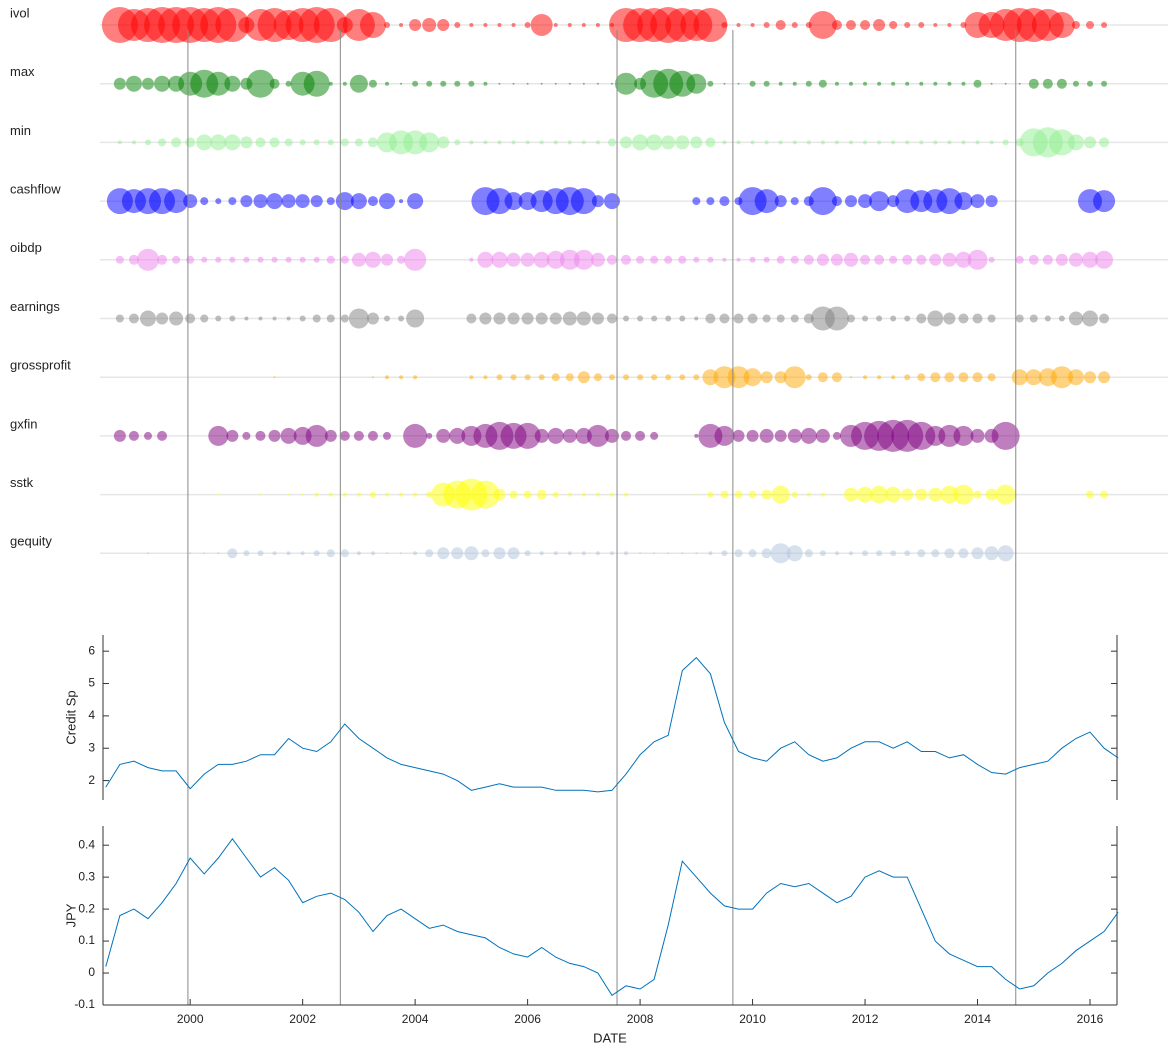 This screenshot has height=1048, width=1168. What do you see at coordinates (22, 71) in the screenshot?
I see `row-label: max` at bounding box center [22, 71].